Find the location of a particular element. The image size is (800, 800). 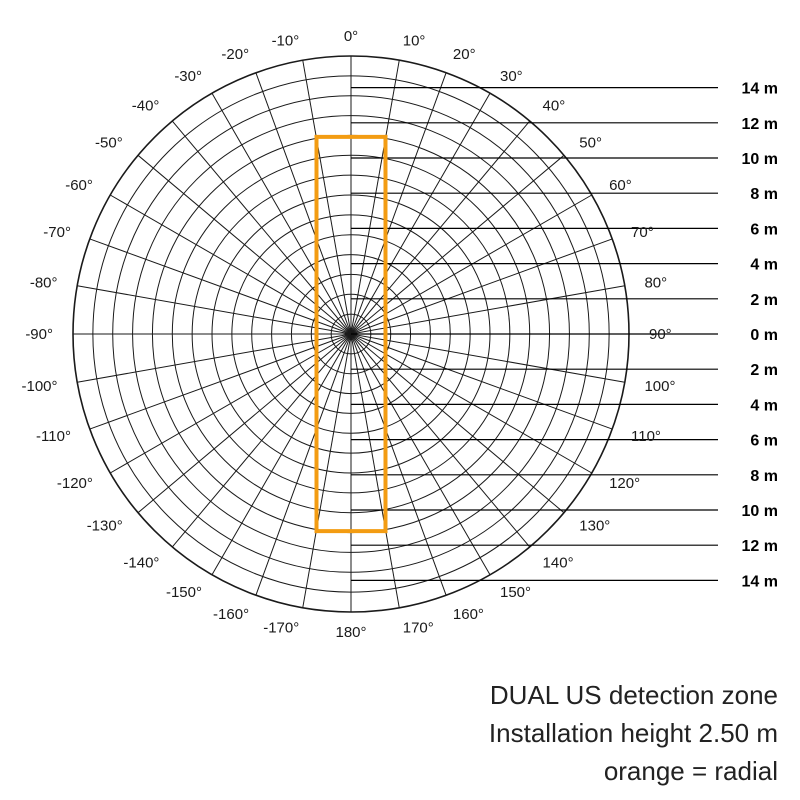

angle-label: 70° is located at coordinates (642, 232).